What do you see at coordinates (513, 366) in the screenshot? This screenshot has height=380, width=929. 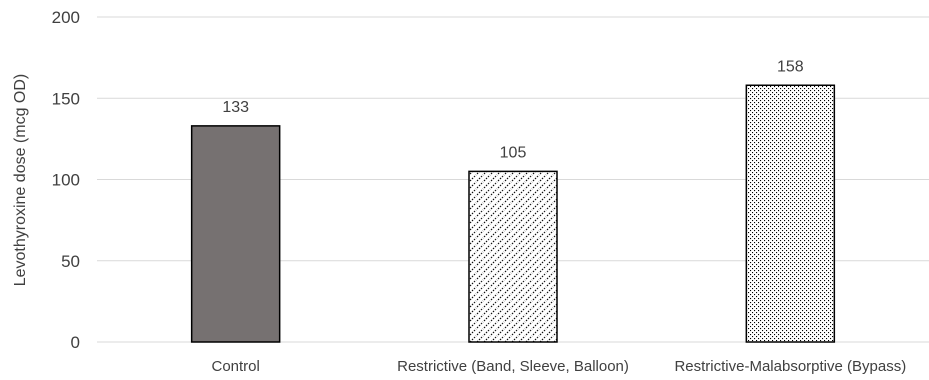 I see `x-category-label: Restrictive (Band, Sleeve, Balloon)` at bounding box center [513, 366].